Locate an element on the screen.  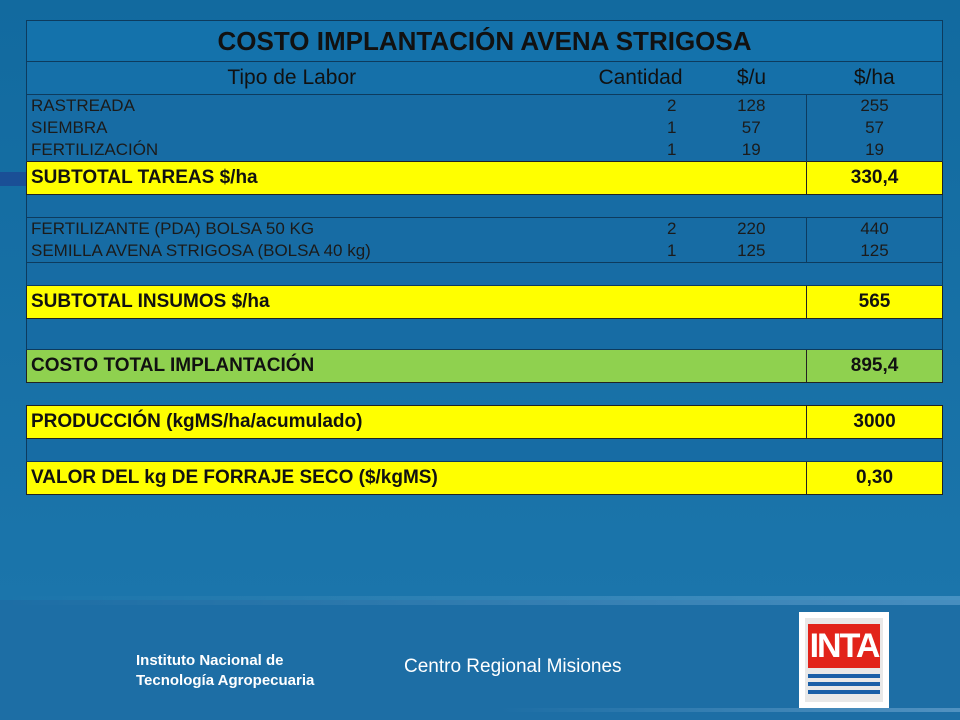
table-row-labor: RASTREADA 2 128 255 is located at coordinates (485, 105).